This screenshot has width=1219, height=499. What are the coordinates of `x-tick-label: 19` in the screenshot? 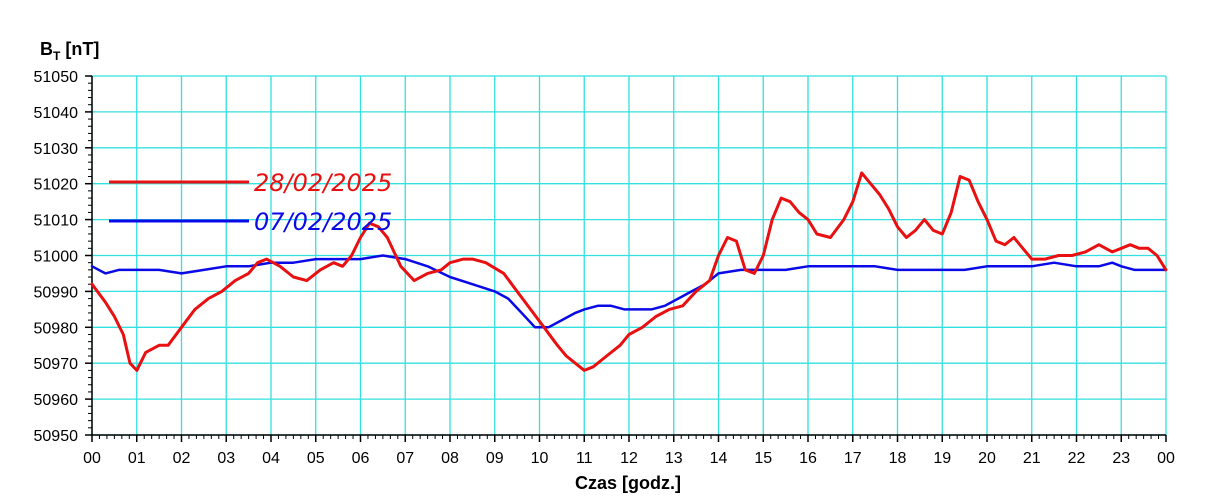 It's located at (942, 458).